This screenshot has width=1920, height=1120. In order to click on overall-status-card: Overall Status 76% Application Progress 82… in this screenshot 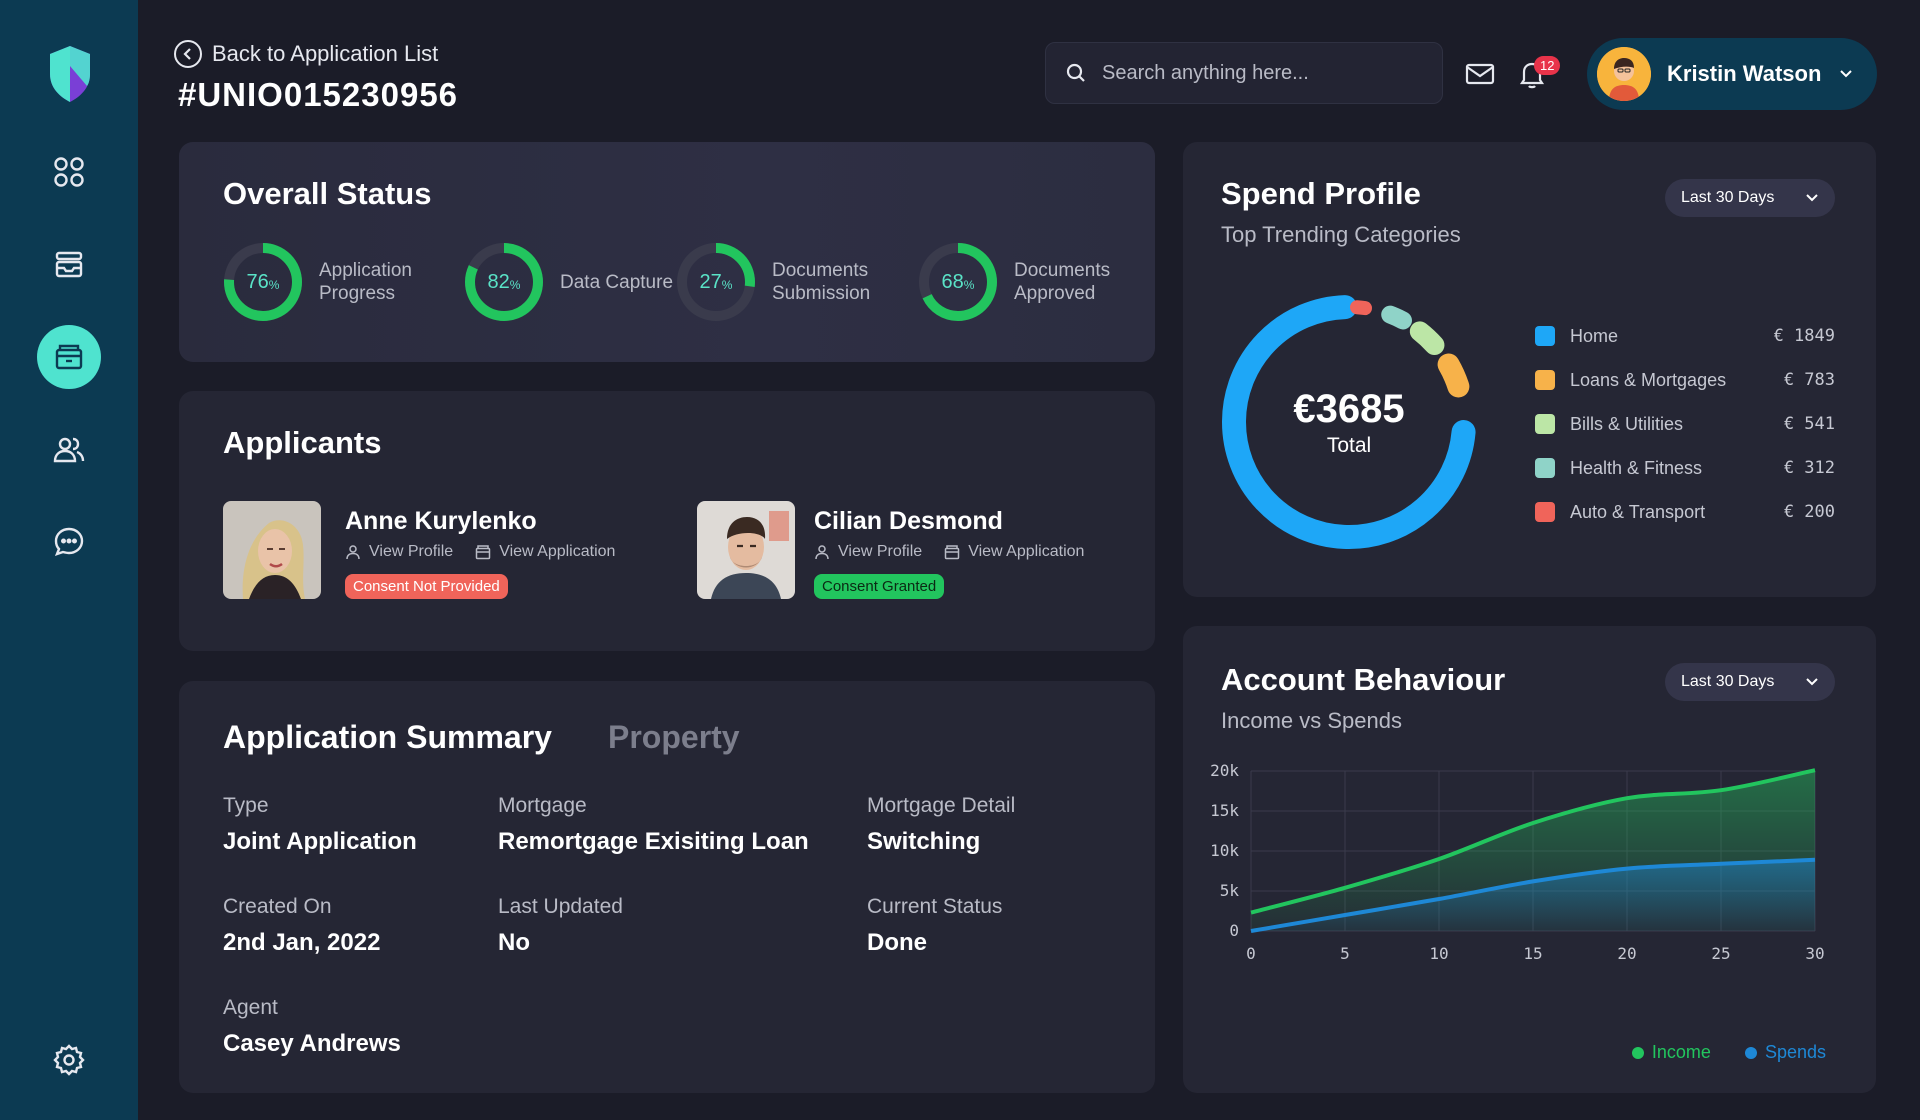, I will do `click(667, 252)`.